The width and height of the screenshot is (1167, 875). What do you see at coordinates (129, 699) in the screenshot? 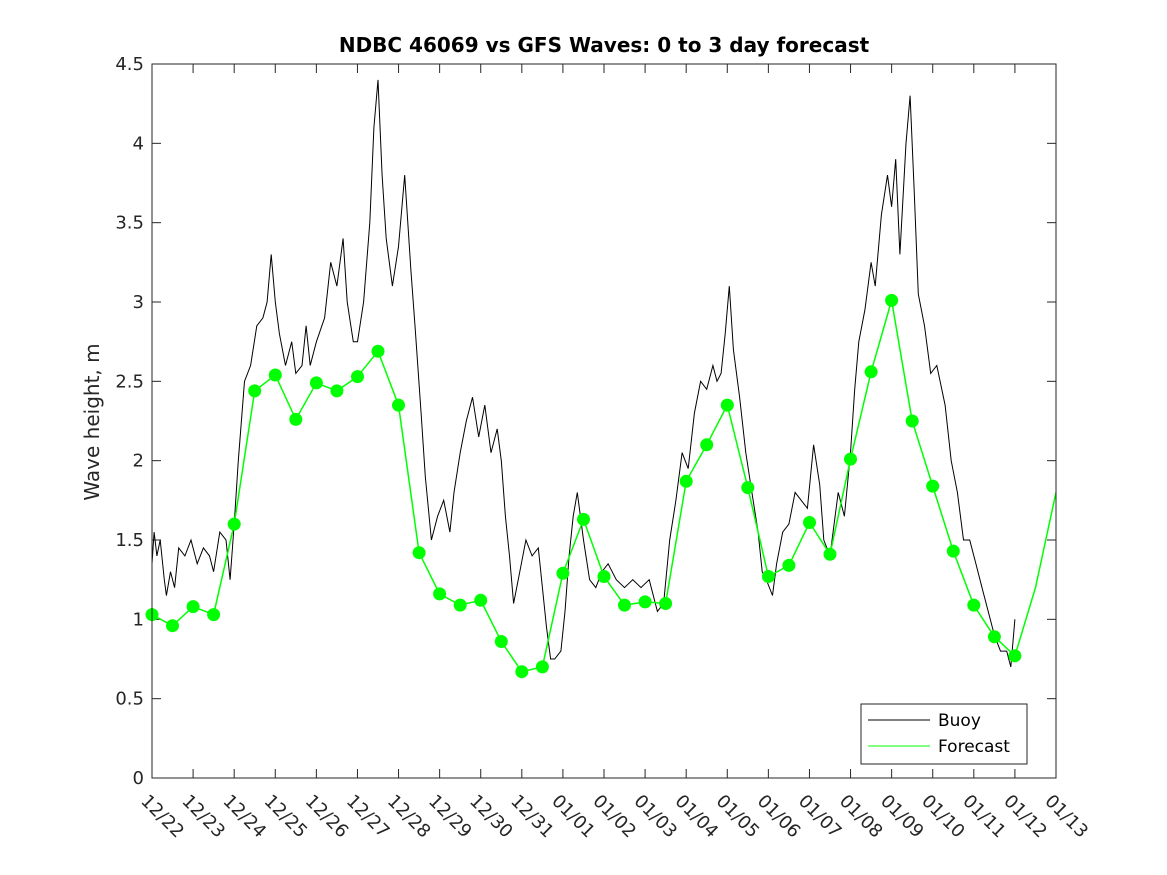
I see `y-tick-label: 0.5` at bounding box center [129, 699].